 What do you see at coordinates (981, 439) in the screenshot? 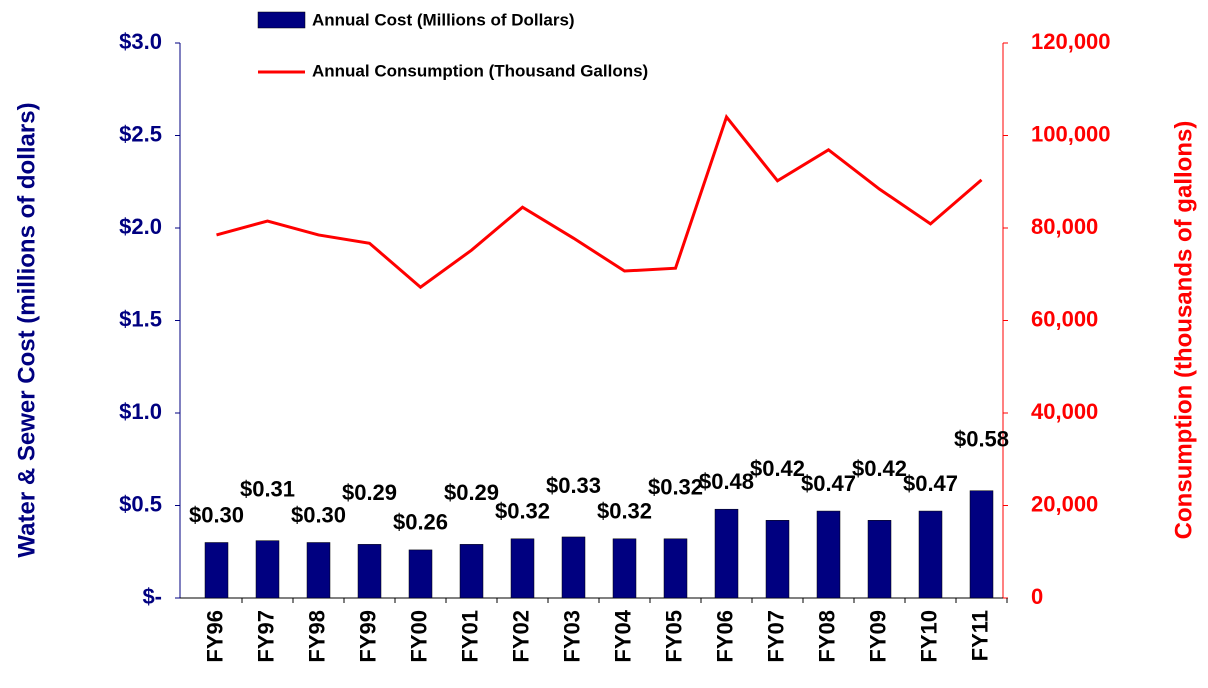
I see `data-label: $0.58` at bounding box center [981, 439].